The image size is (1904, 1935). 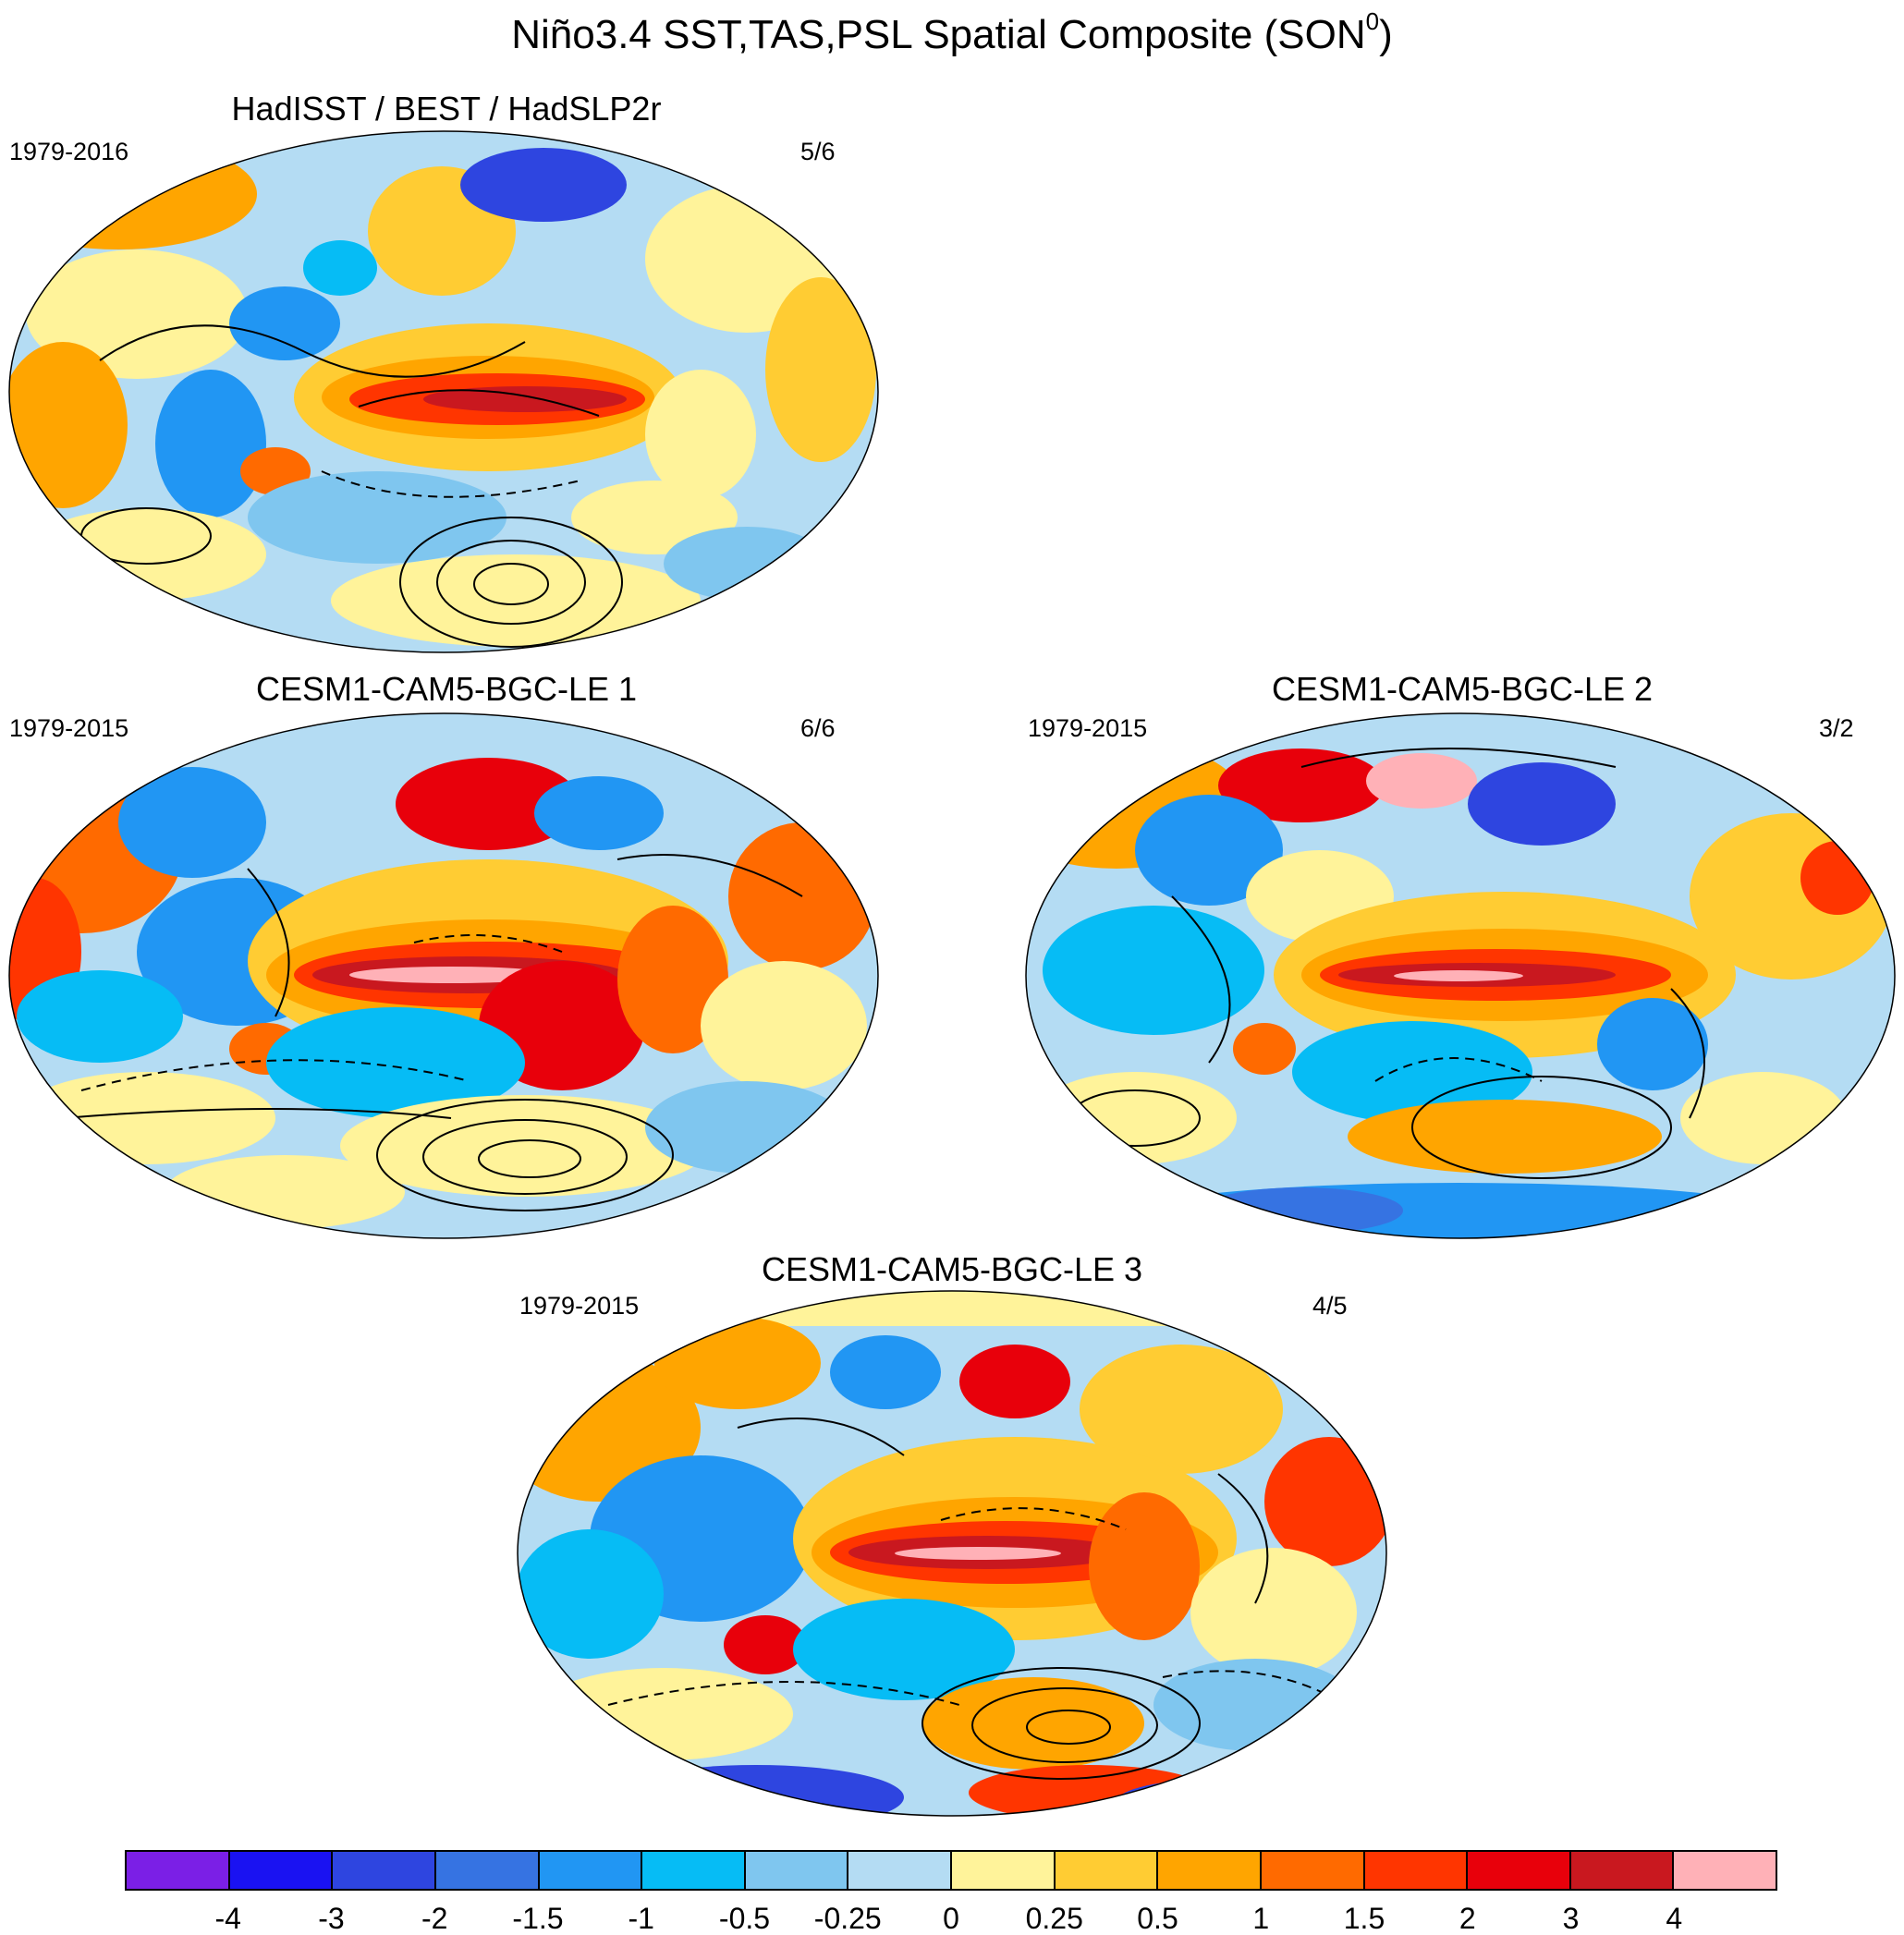 What do you see at coordinates (1467, 1918) in the screenshot?
I see `colorbar-tick-label: 2` at bounding box center [1467, 1918].